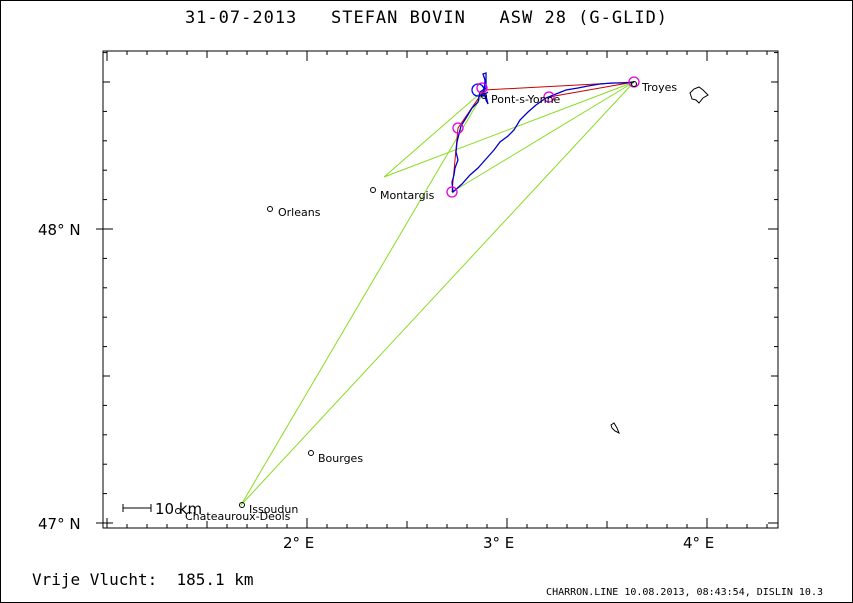 This screenshot has width=853, height=603. Describe the element at coordinates (426, 18) in the screenshot. I see `map-title: 31-07-2013 STEFAN BOVIN ASW 28 (G-GLID)` at that location.